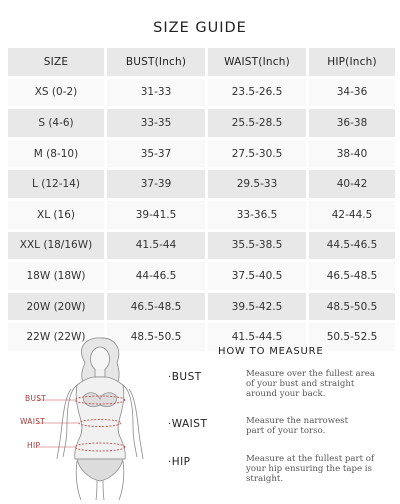 This screenshot has height=504, width=400. I want to click on hip-measure-label: ·HIP, so click(179, 462).